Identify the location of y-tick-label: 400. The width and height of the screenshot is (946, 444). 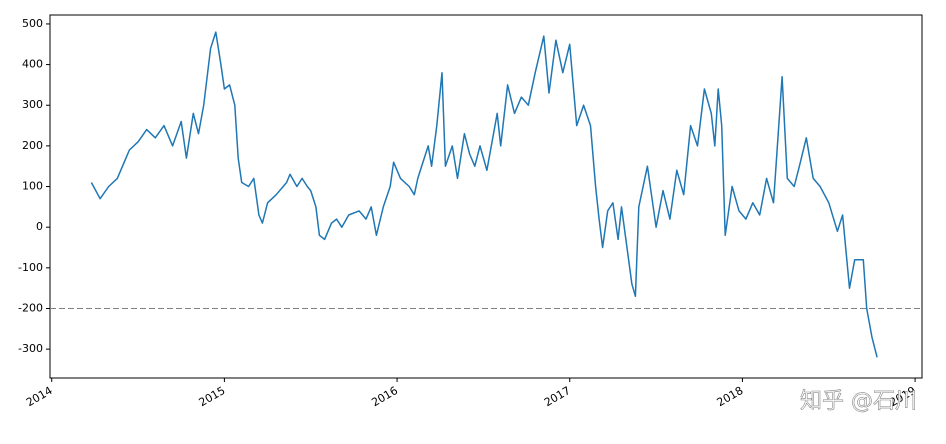
(32, 64).